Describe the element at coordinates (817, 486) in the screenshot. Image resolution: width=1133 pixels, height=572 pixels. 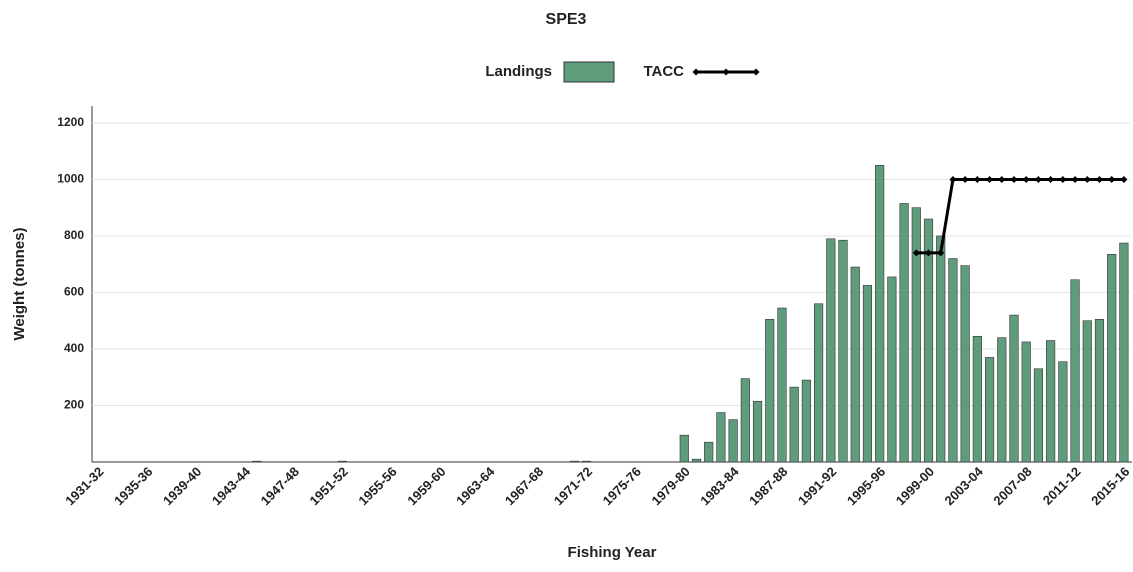
I see `x-tick-label: 1991-92` at that location.